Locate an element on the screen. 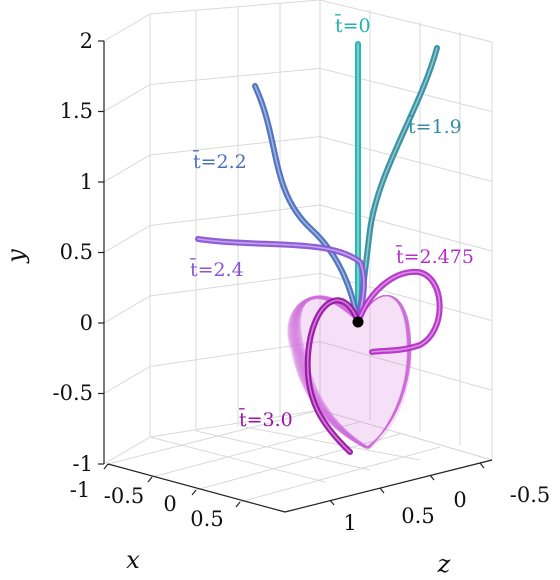  y-ticks: 2 1.5 1 0.5 0 -0.5 -1 is located at coordinates (73, 252).